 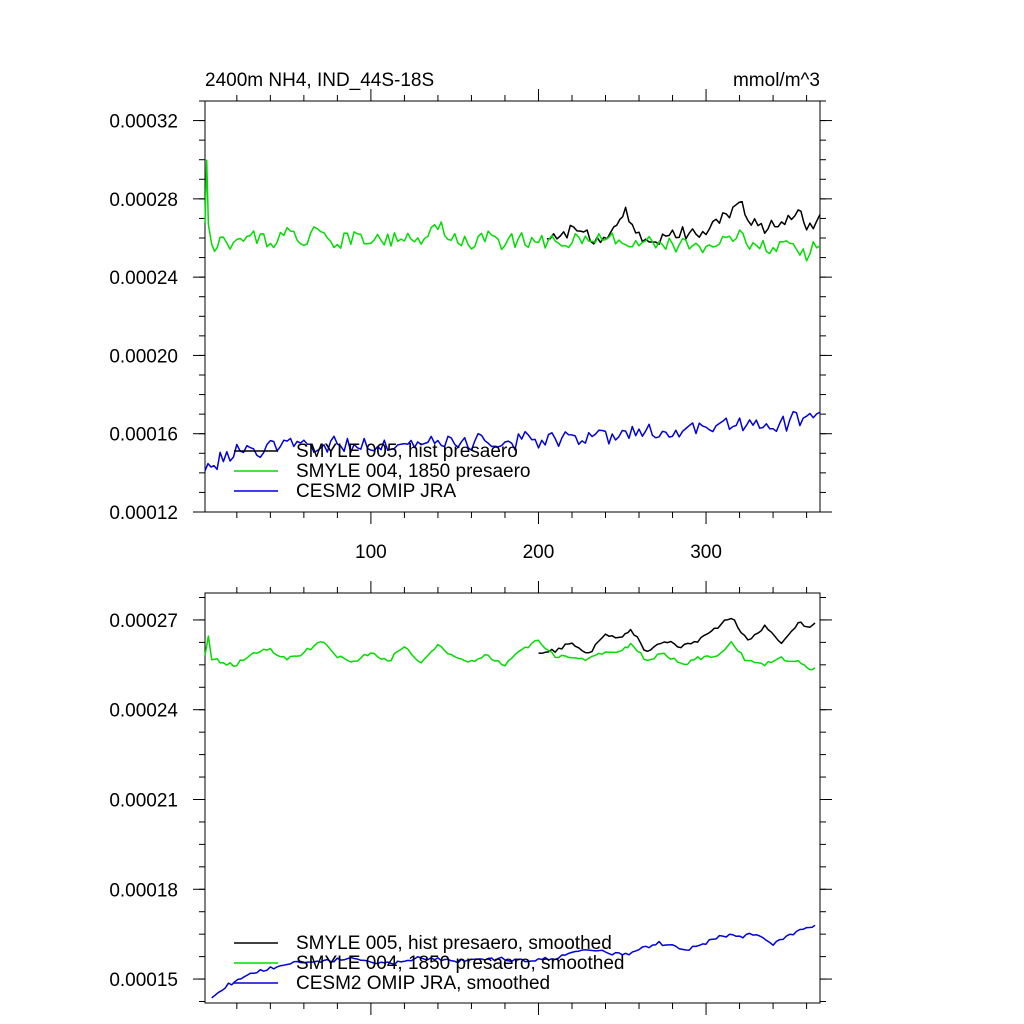 What do you see at coordinates (143, 621) in the screenshot?
I see `y-tick-label: 0.00027` at bounding box center [143, 621].